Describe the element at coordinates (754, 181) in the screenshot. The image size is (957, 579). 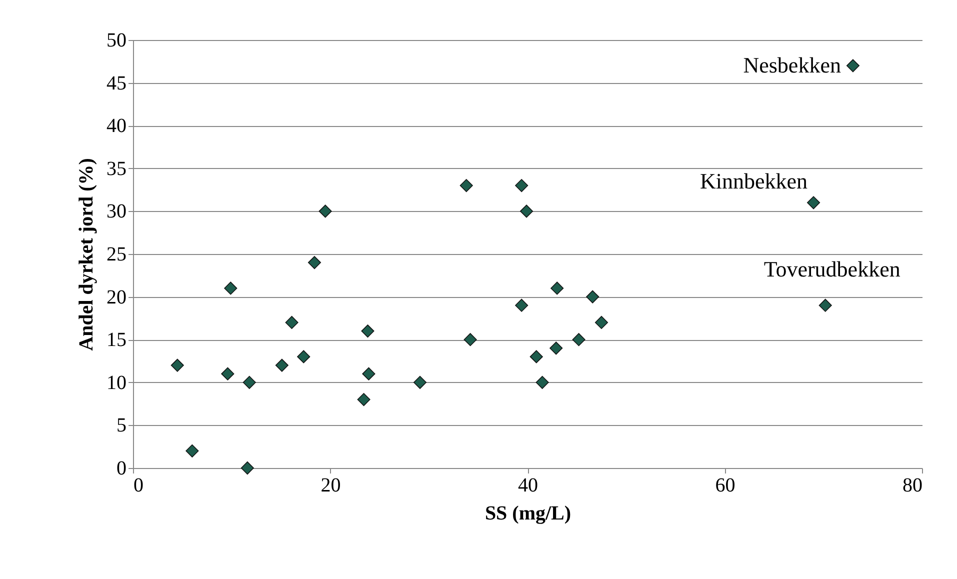
I see `annotation: Kinnbekken` at that location.